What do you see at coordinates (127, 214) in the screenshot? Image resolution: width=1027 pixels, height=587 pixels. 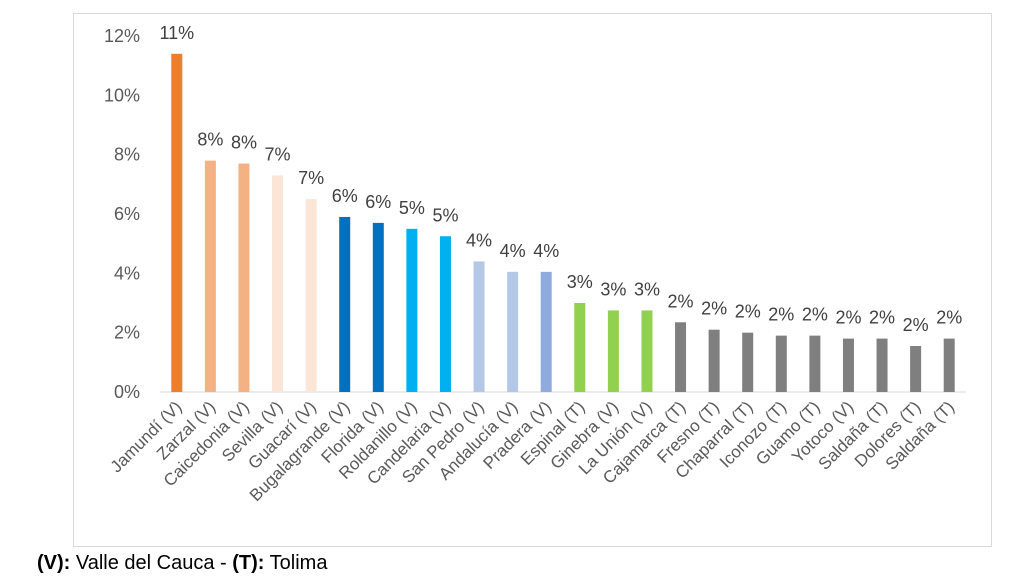 I see `y-tick-label: 6%` at bounding box center [127, 214].